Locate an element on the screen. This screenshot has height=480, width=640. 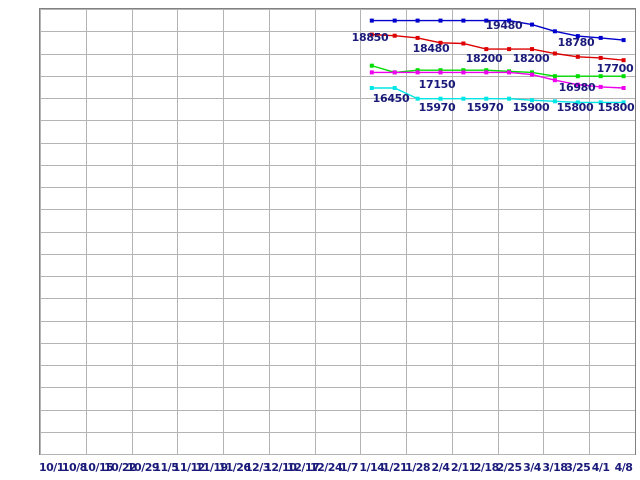
data-value-label: 18780 is located at coordinates (576, 42).